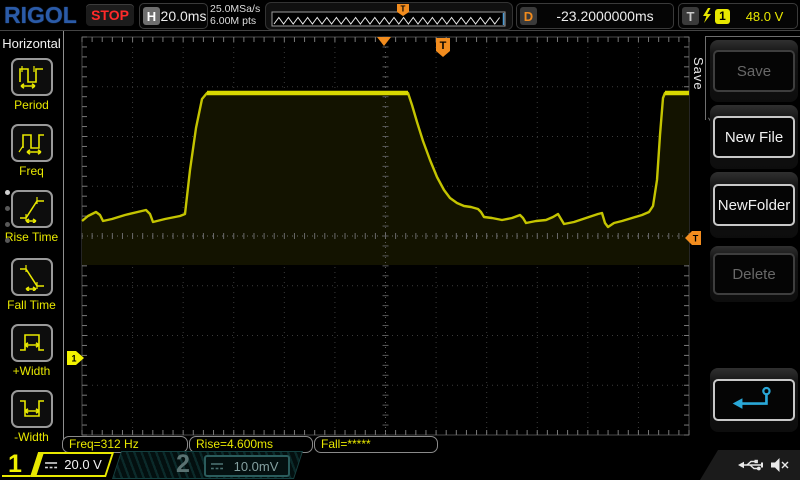 The width and height of the screenshot is (800, 480). I want to click on menu-item-freq: Freq, so click(31, 151).